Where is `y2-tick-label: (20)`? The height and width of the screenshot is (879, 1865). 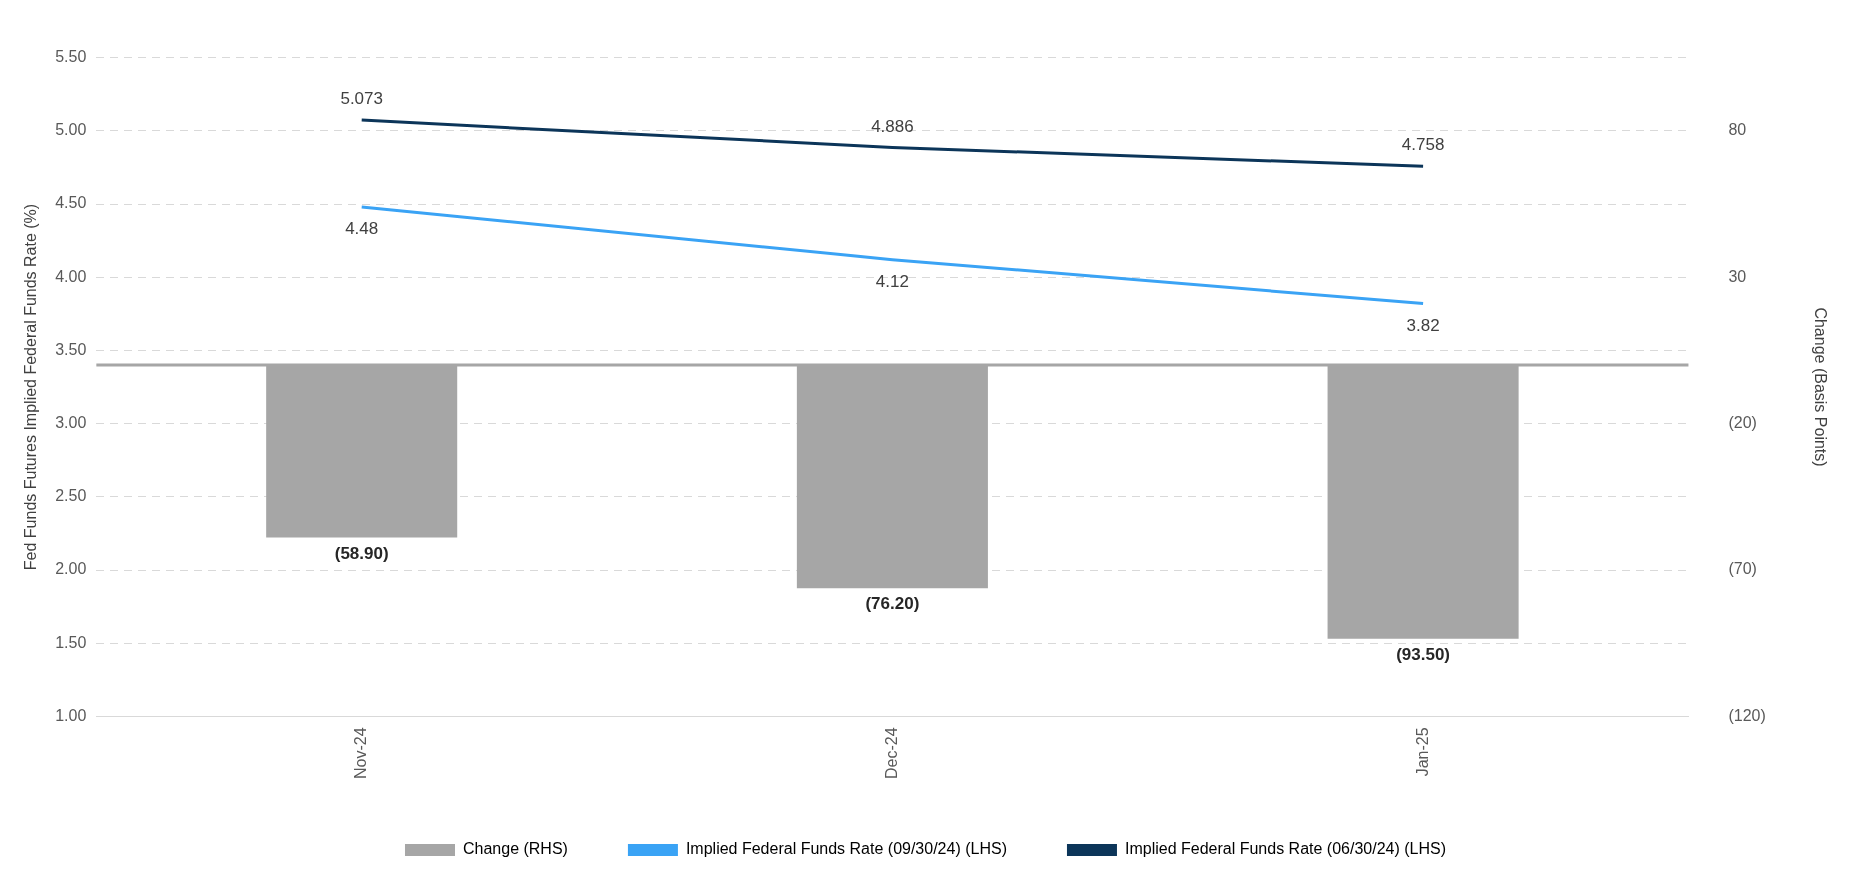
y2-tick-label: (20) is located at coordinates (1742, 423).